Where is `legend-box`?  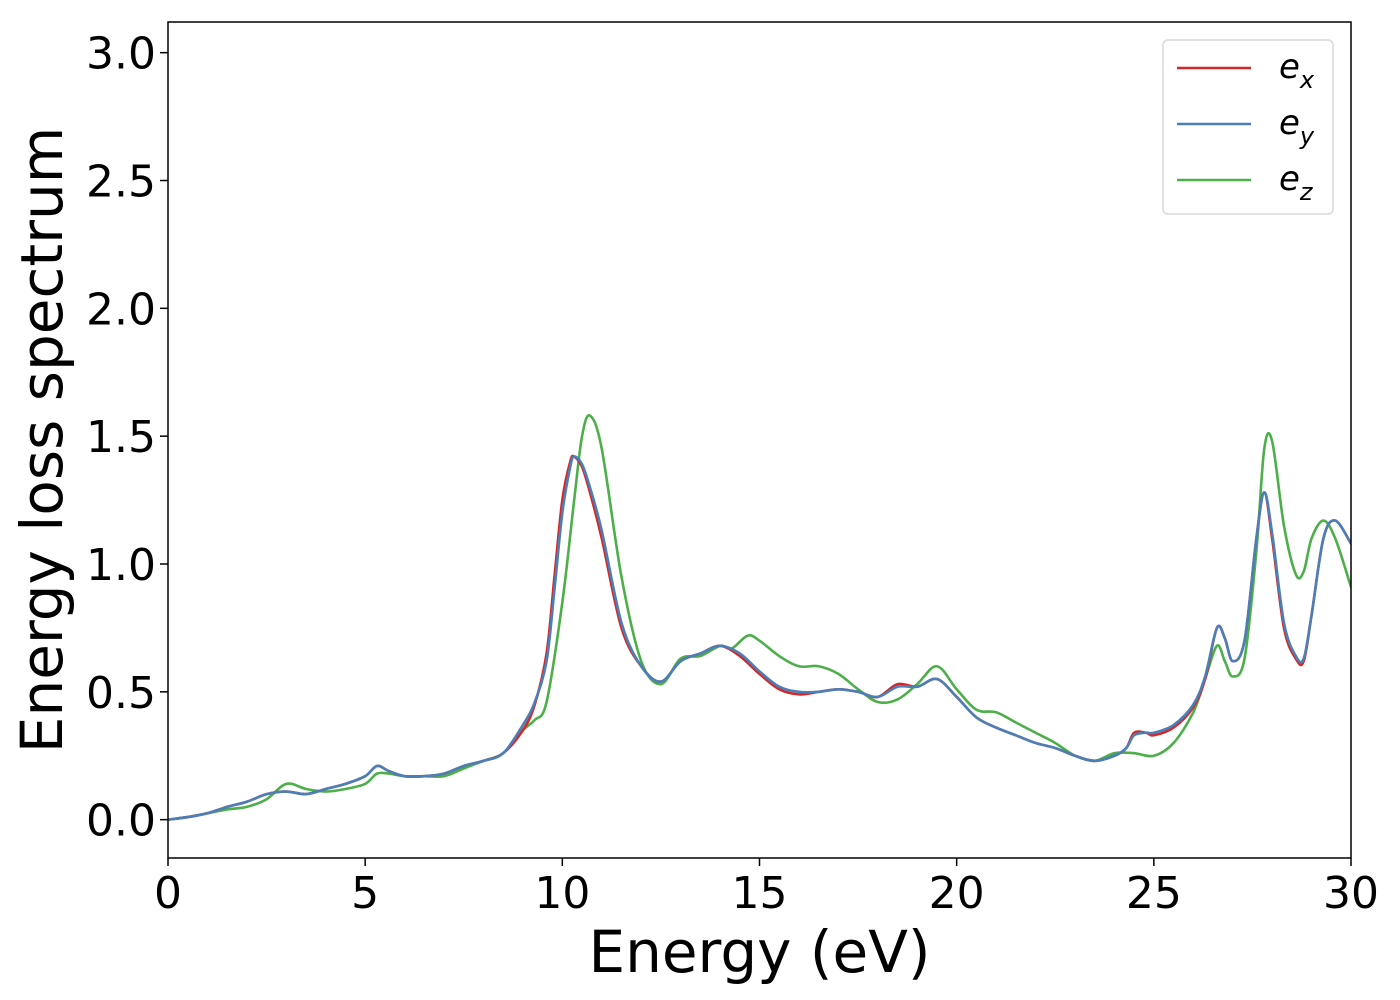
legend-box is located at coordinates (1248, 127).